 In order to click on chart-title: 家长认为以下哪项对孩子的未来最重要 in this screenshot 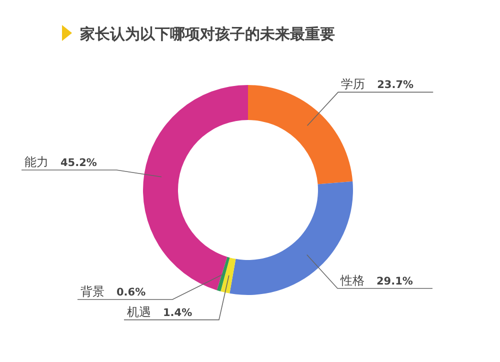, I will do `click(207, 34)`.